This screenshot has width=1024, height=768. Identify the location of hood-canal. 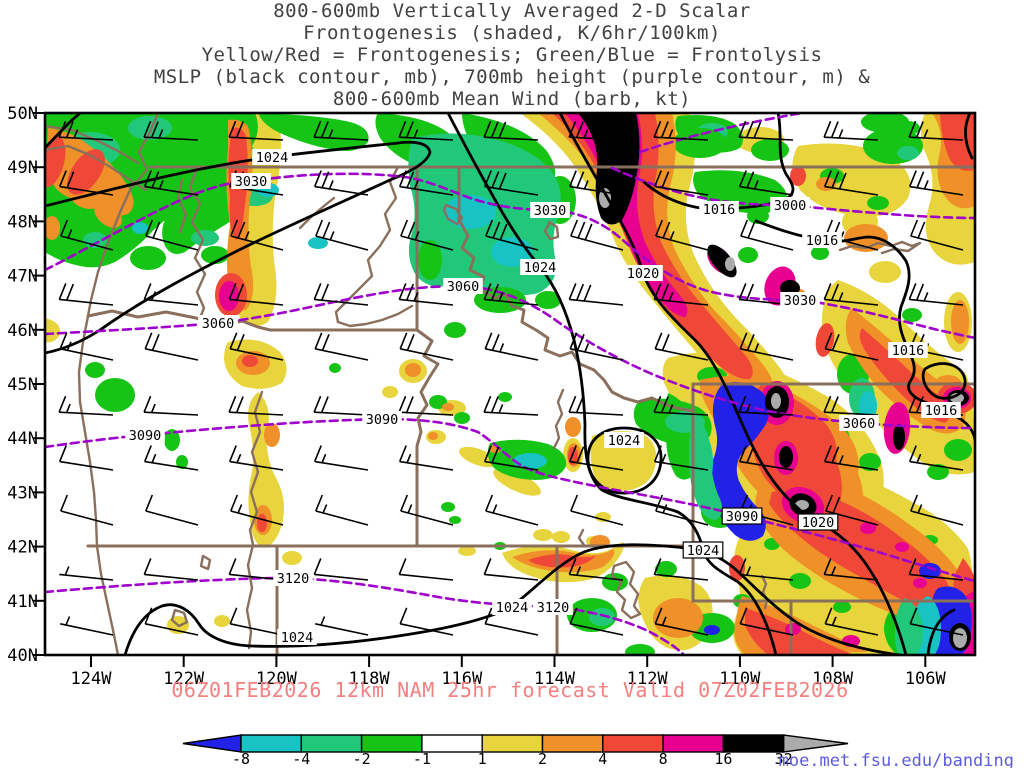
(182, 206).